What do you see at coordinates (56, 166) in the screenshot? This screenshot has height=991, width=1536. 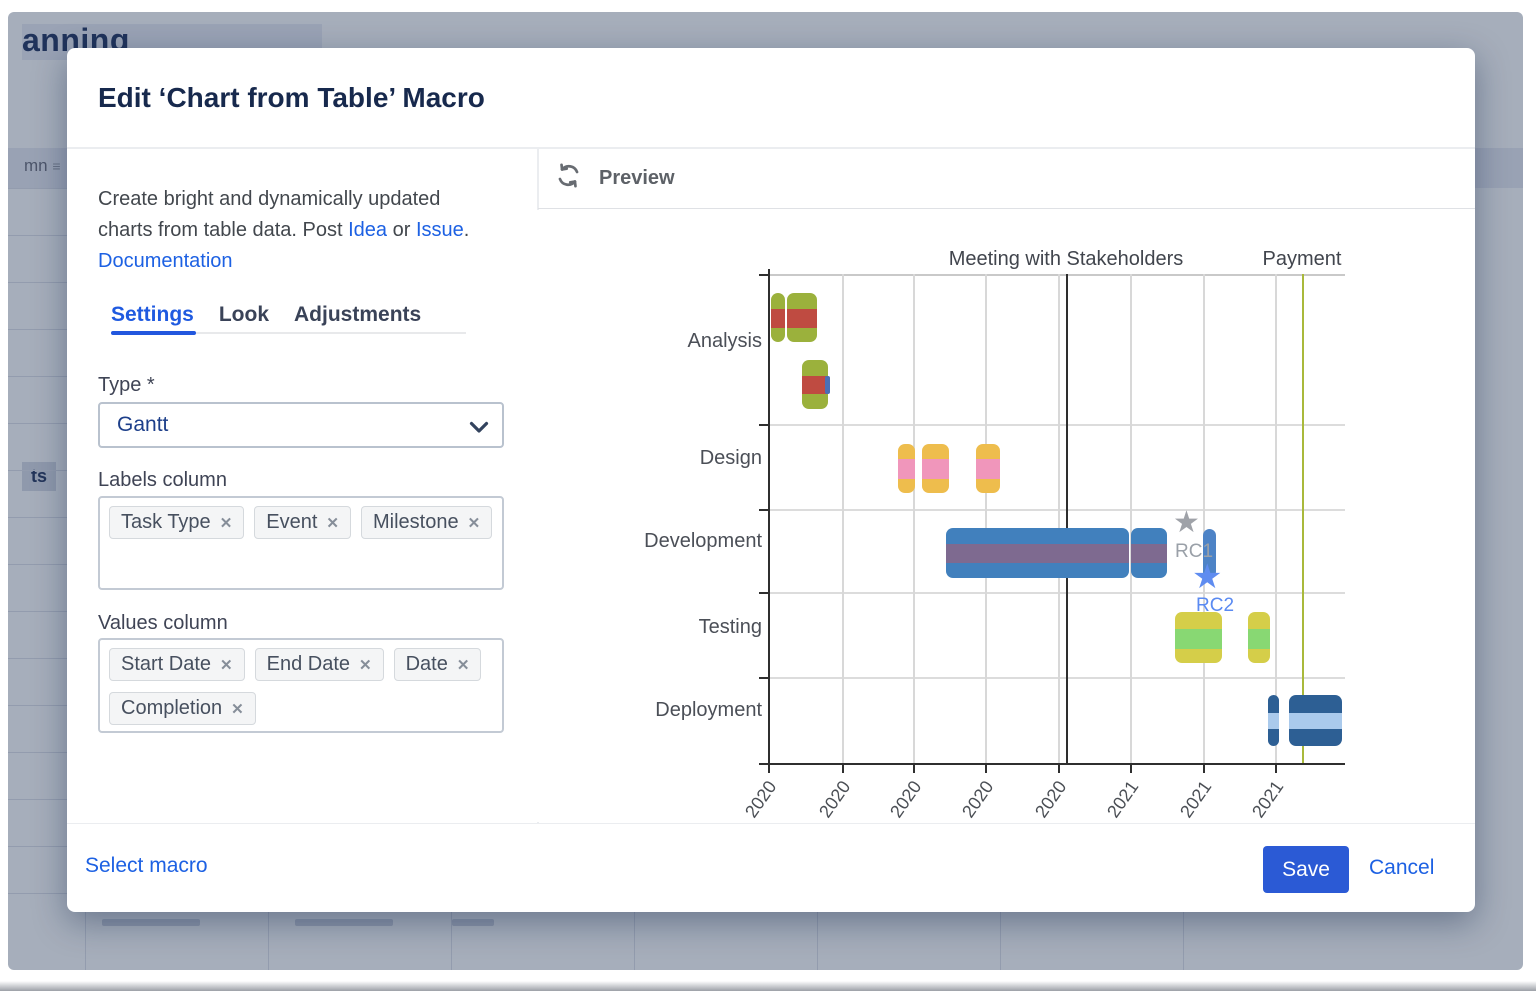 I see `sort-icon: ≡` at bounding box center [56, 166].